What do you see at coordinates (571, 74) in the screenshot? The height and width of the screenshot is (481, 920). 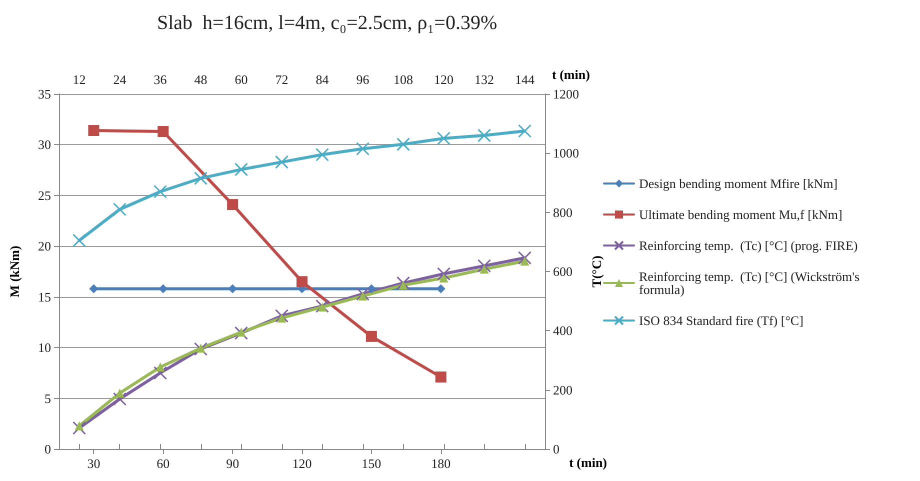 I see `x-axis-title: t (min)` at bounding box center [571, 74].